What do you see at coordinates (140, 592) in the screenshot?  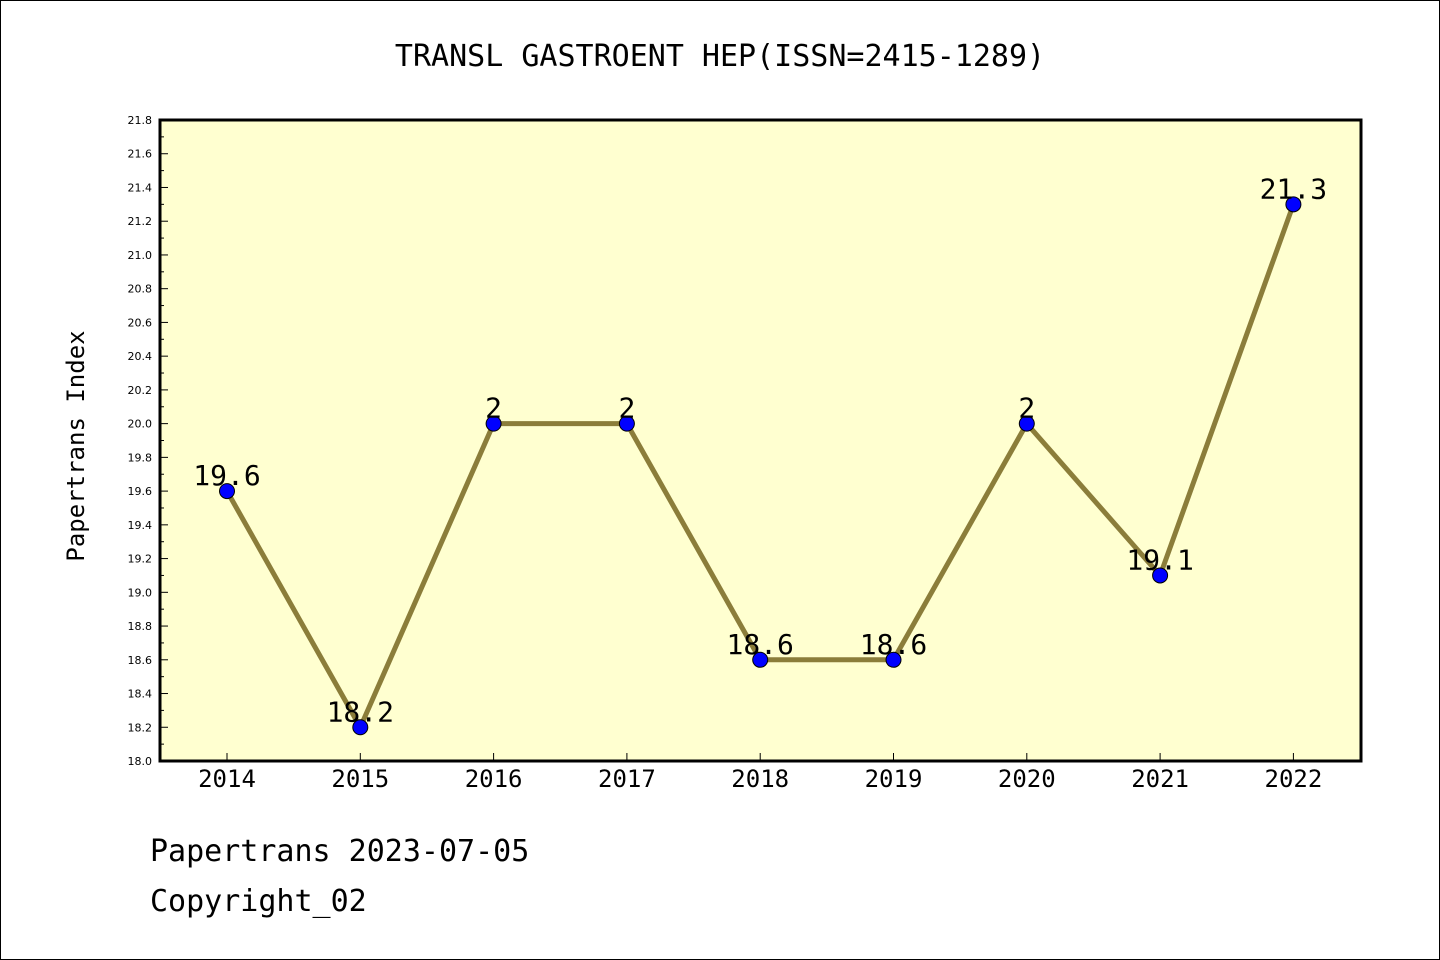 I see `y-tick-label: 19.0` at bounding box center [140, 592].